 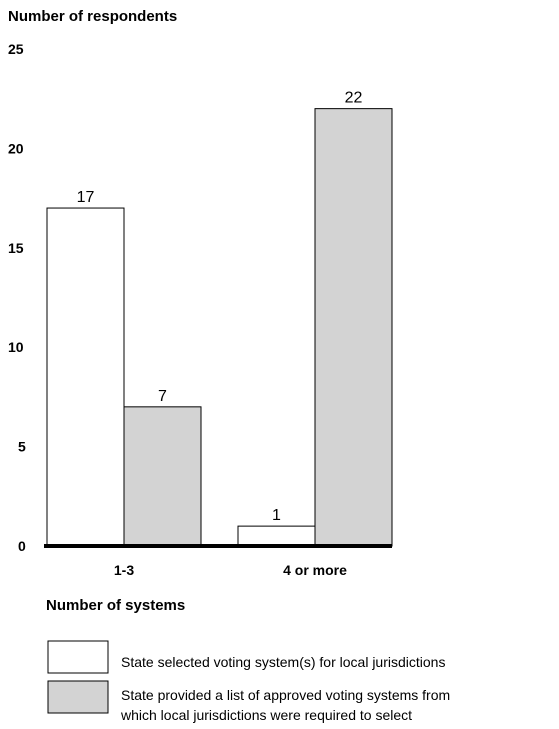 I want to click on bar-value-label: 17, so click(x=86, y=197).